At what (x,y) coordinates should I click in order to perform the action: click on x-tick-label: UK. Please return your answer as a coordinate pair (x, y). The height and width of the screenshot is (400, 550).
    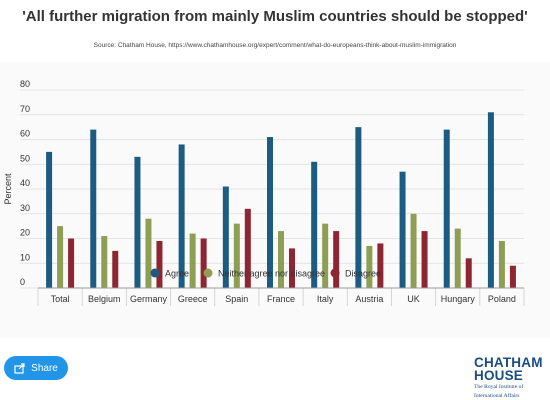
    Looking at the image, I should click on (413, 299).